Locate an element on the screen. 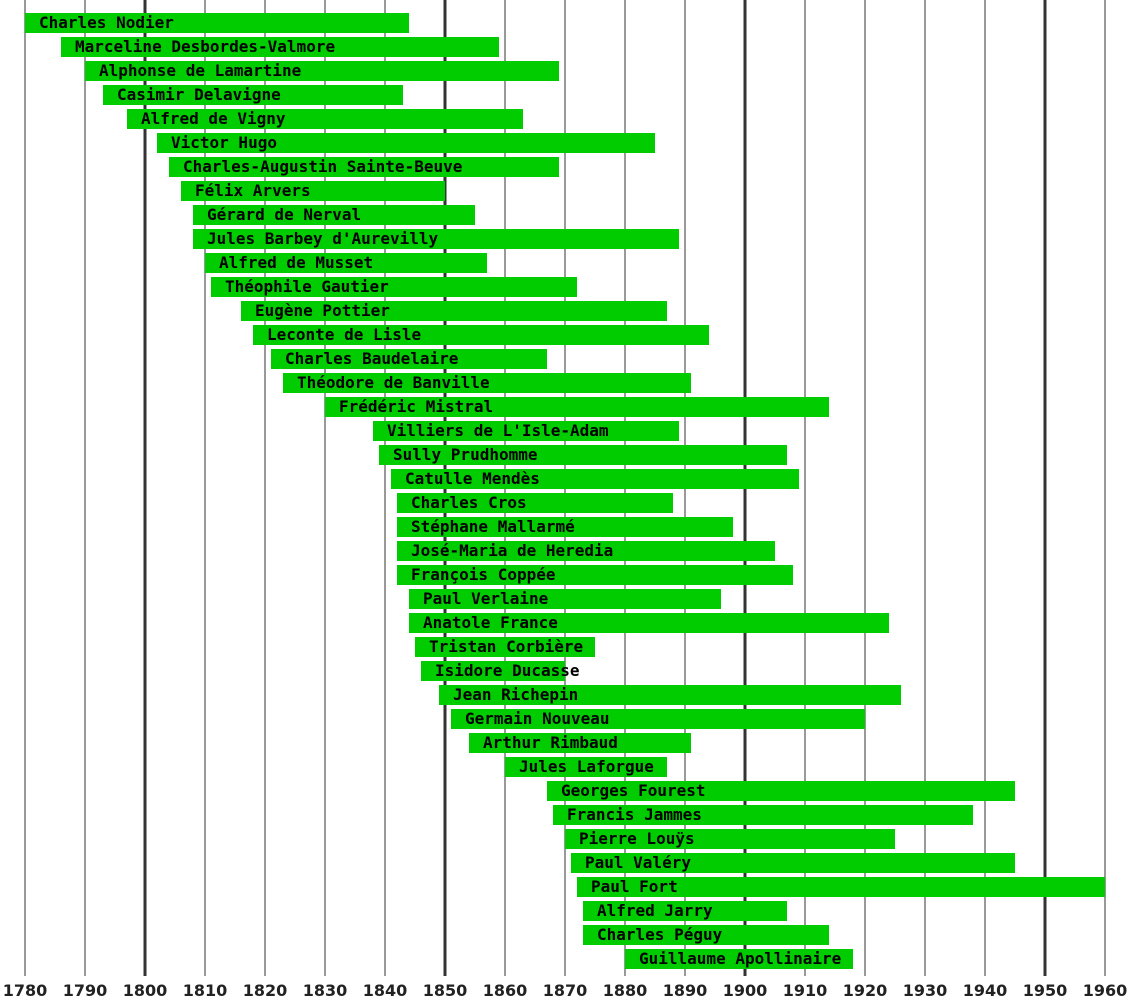  bar-label: Eugène Pottier is located at coordinates (322, 310).